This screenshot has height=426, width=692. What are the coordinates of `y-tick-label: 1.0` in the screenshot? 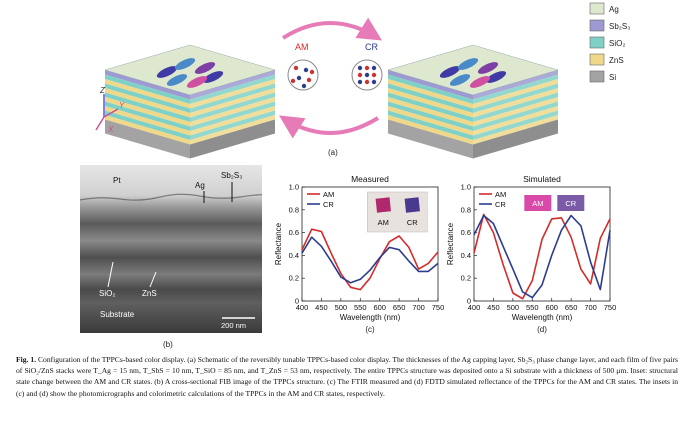 It's located at (294, 187).